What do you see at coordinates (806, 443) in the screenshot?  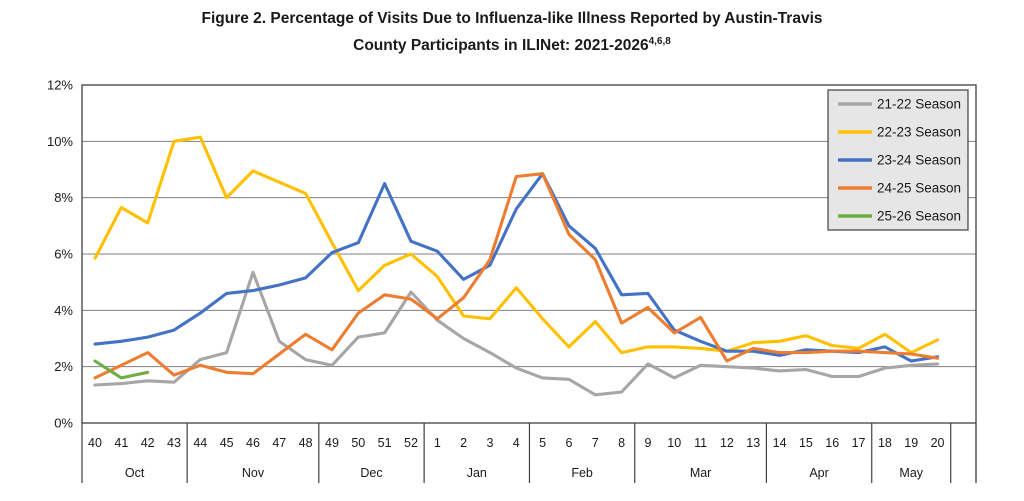 I see `x-tick-label: 15` at bounding box center [806, 443].